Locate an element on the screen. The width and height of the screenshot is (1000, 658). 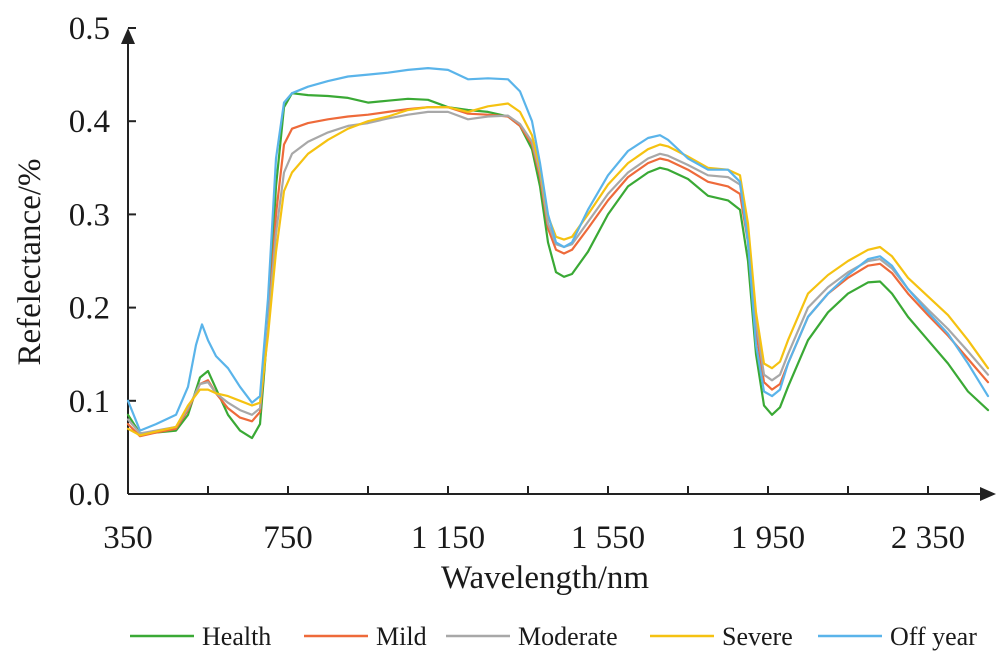
legend-label-off-year: Off year is located at coordinates (933, 636).